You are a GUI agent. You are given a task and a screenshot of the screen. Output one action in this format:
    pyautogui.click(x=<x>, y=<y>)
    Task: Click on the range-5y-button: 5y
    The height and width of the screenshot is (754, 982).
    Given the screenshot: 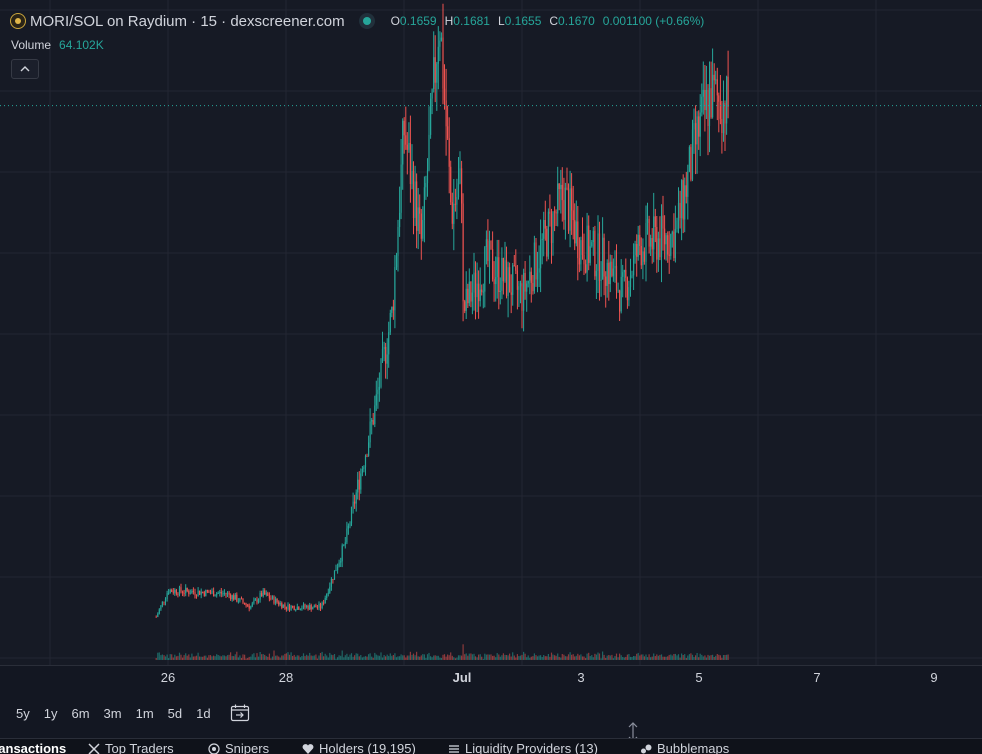 What is the action you would take?
    pyautogui.click(x=23, y=713)
    